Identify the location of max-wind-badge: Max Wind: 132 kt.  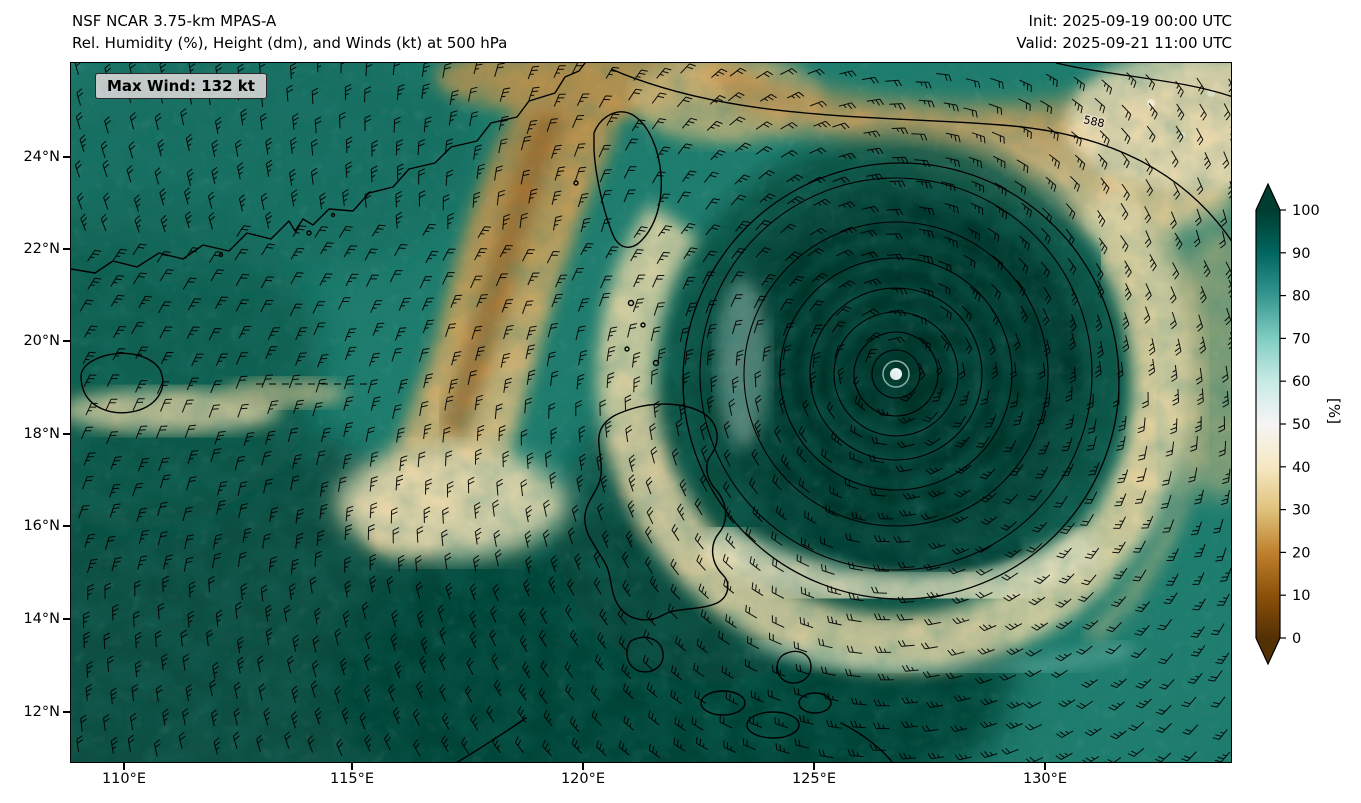
(181, 86).